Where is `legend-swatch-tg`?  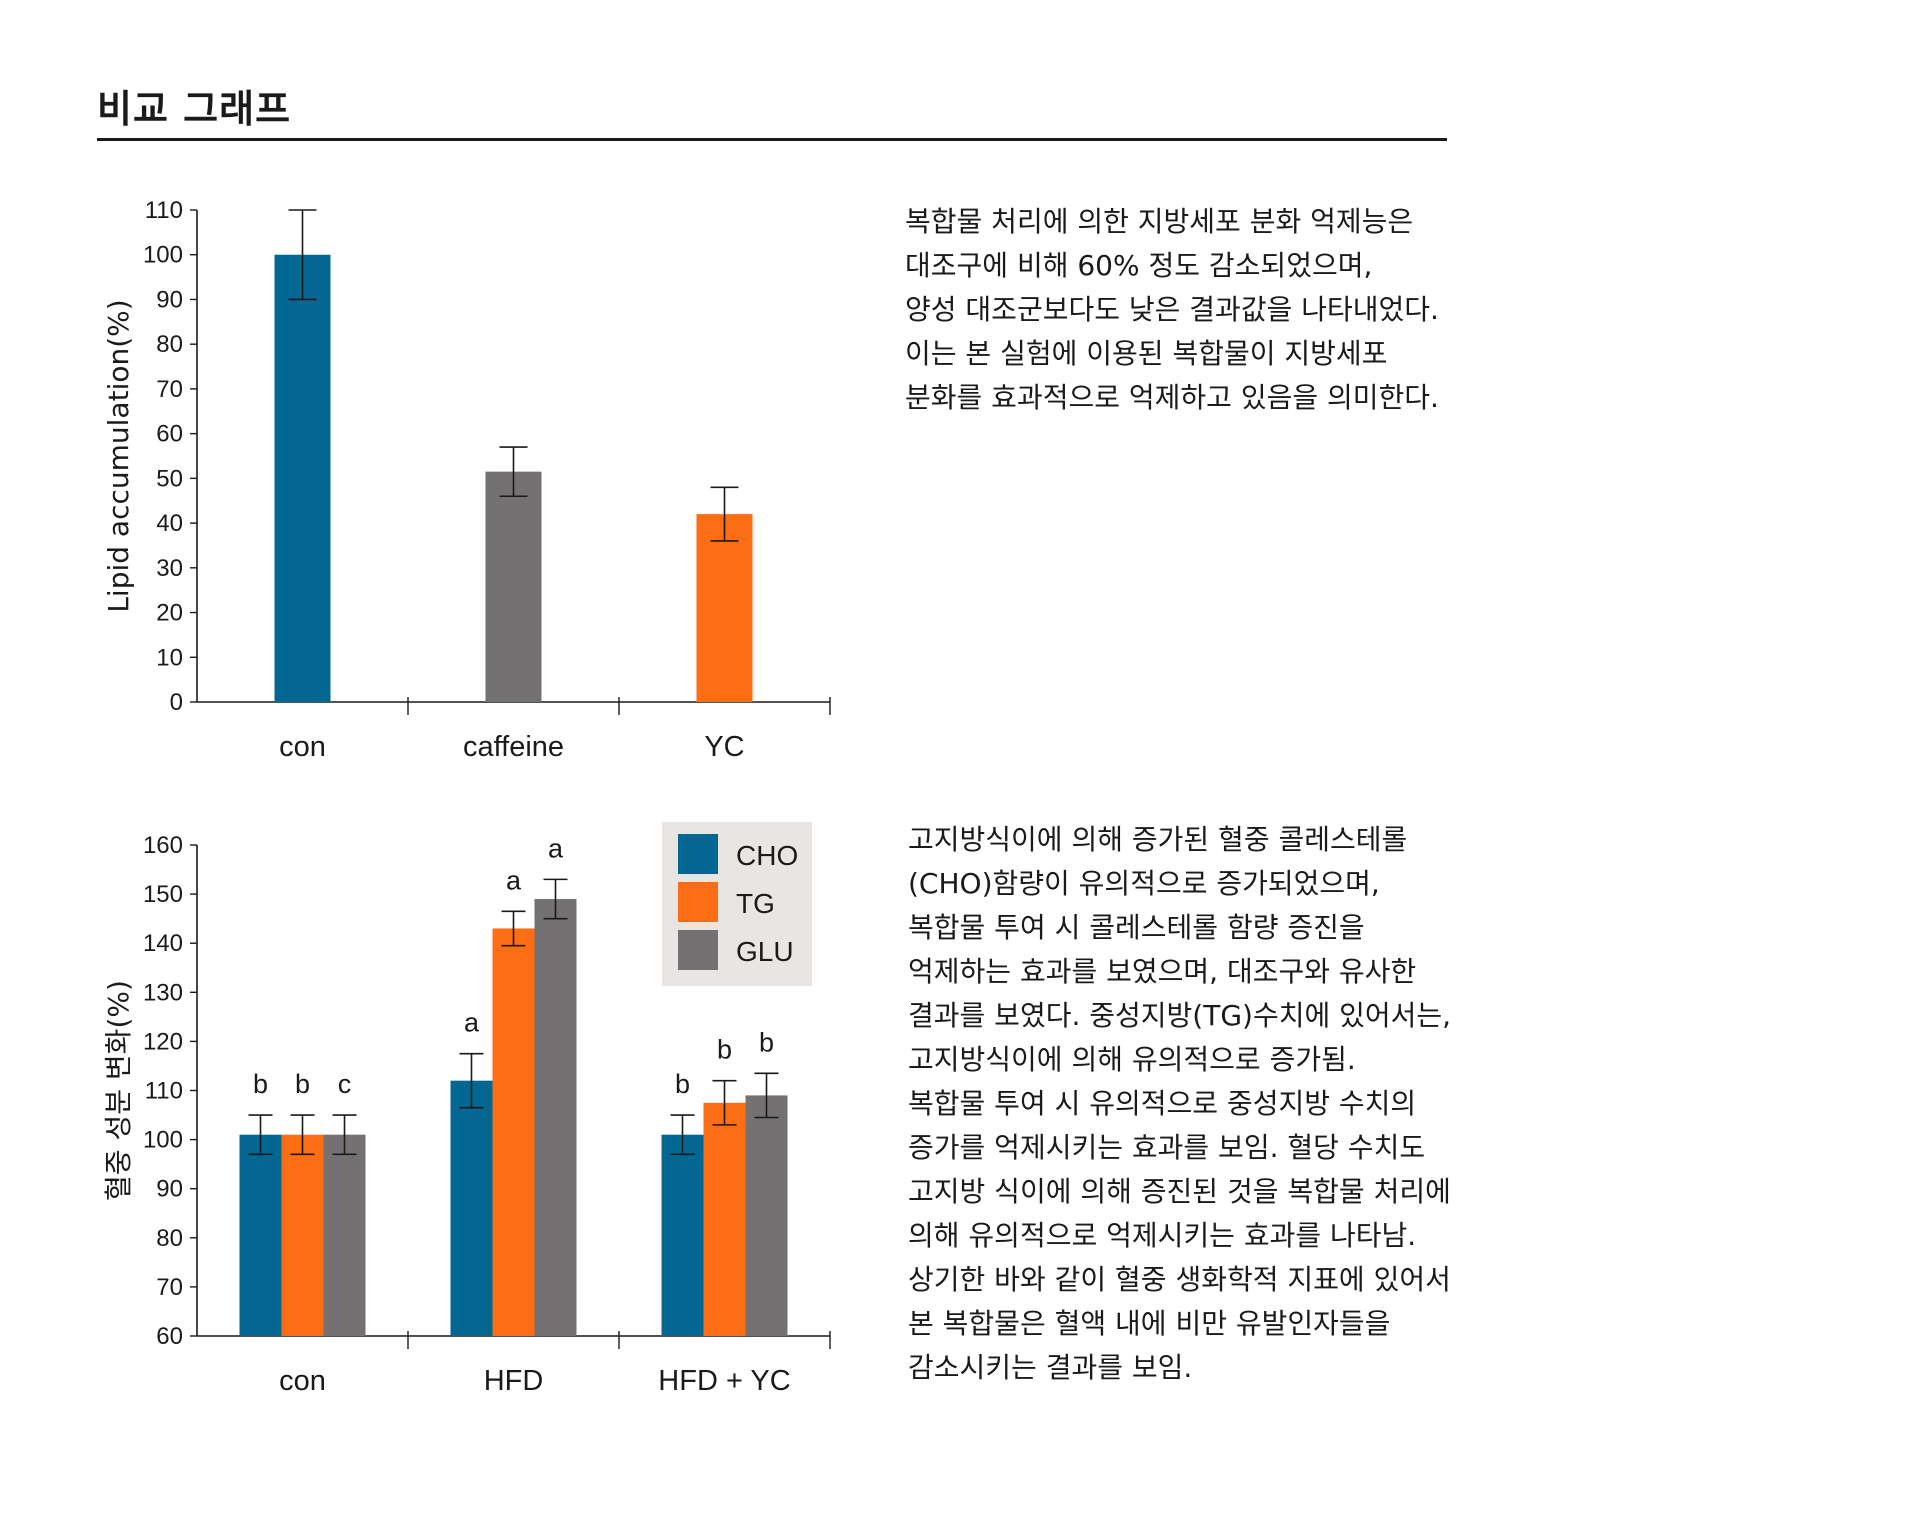
legend-swatch-tg is located at coordinates (698, 902).